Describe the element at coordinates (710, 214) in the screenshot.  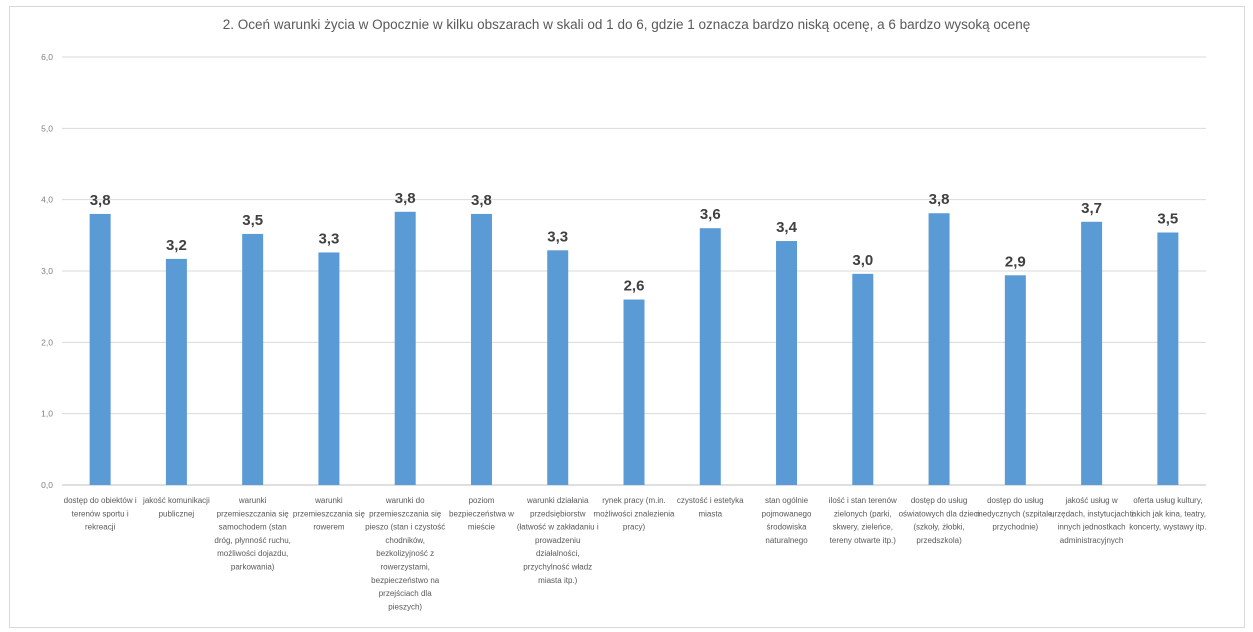
I see `data-label: 3,6` at that location.